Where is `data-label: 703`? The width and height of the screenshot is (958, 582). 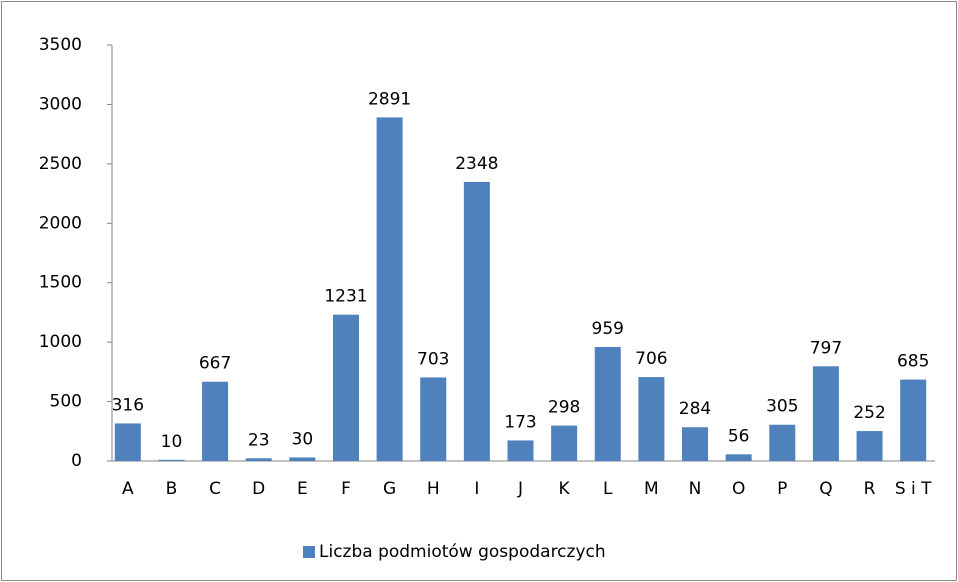 data-label: 703 is located at coordinates (433, 359).